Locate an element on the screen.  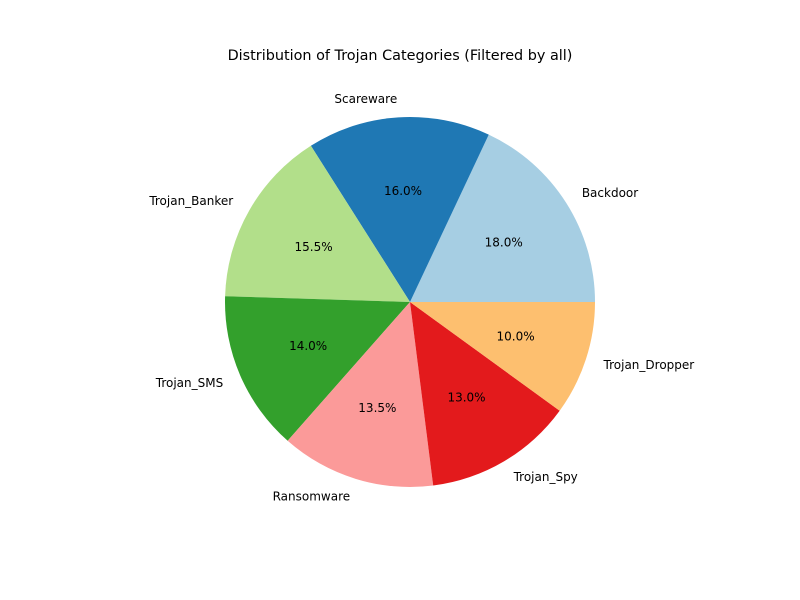
pie-category-label: Trojan_Dropper is located at coordinates (649, 365).